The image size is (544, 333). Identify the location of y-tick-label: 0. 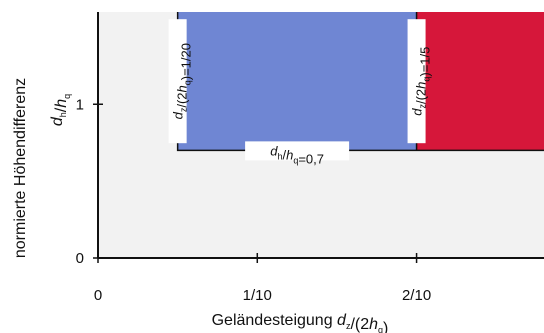
(80, 258).